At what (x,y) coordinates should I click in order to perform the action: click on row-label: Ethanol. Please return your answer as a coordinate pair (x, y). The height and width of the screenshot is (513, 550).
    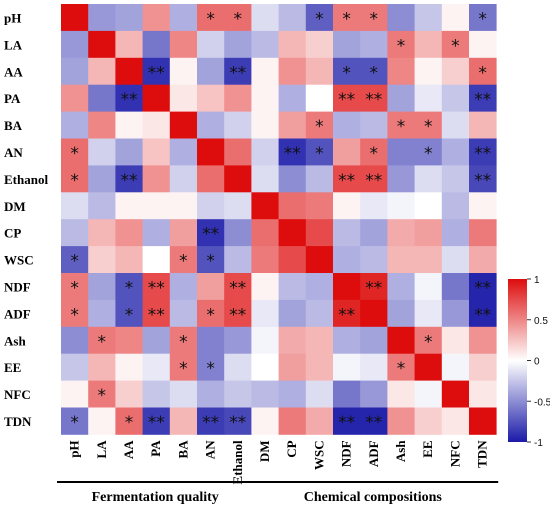
    Looking at the image, I should click on (26, 179).